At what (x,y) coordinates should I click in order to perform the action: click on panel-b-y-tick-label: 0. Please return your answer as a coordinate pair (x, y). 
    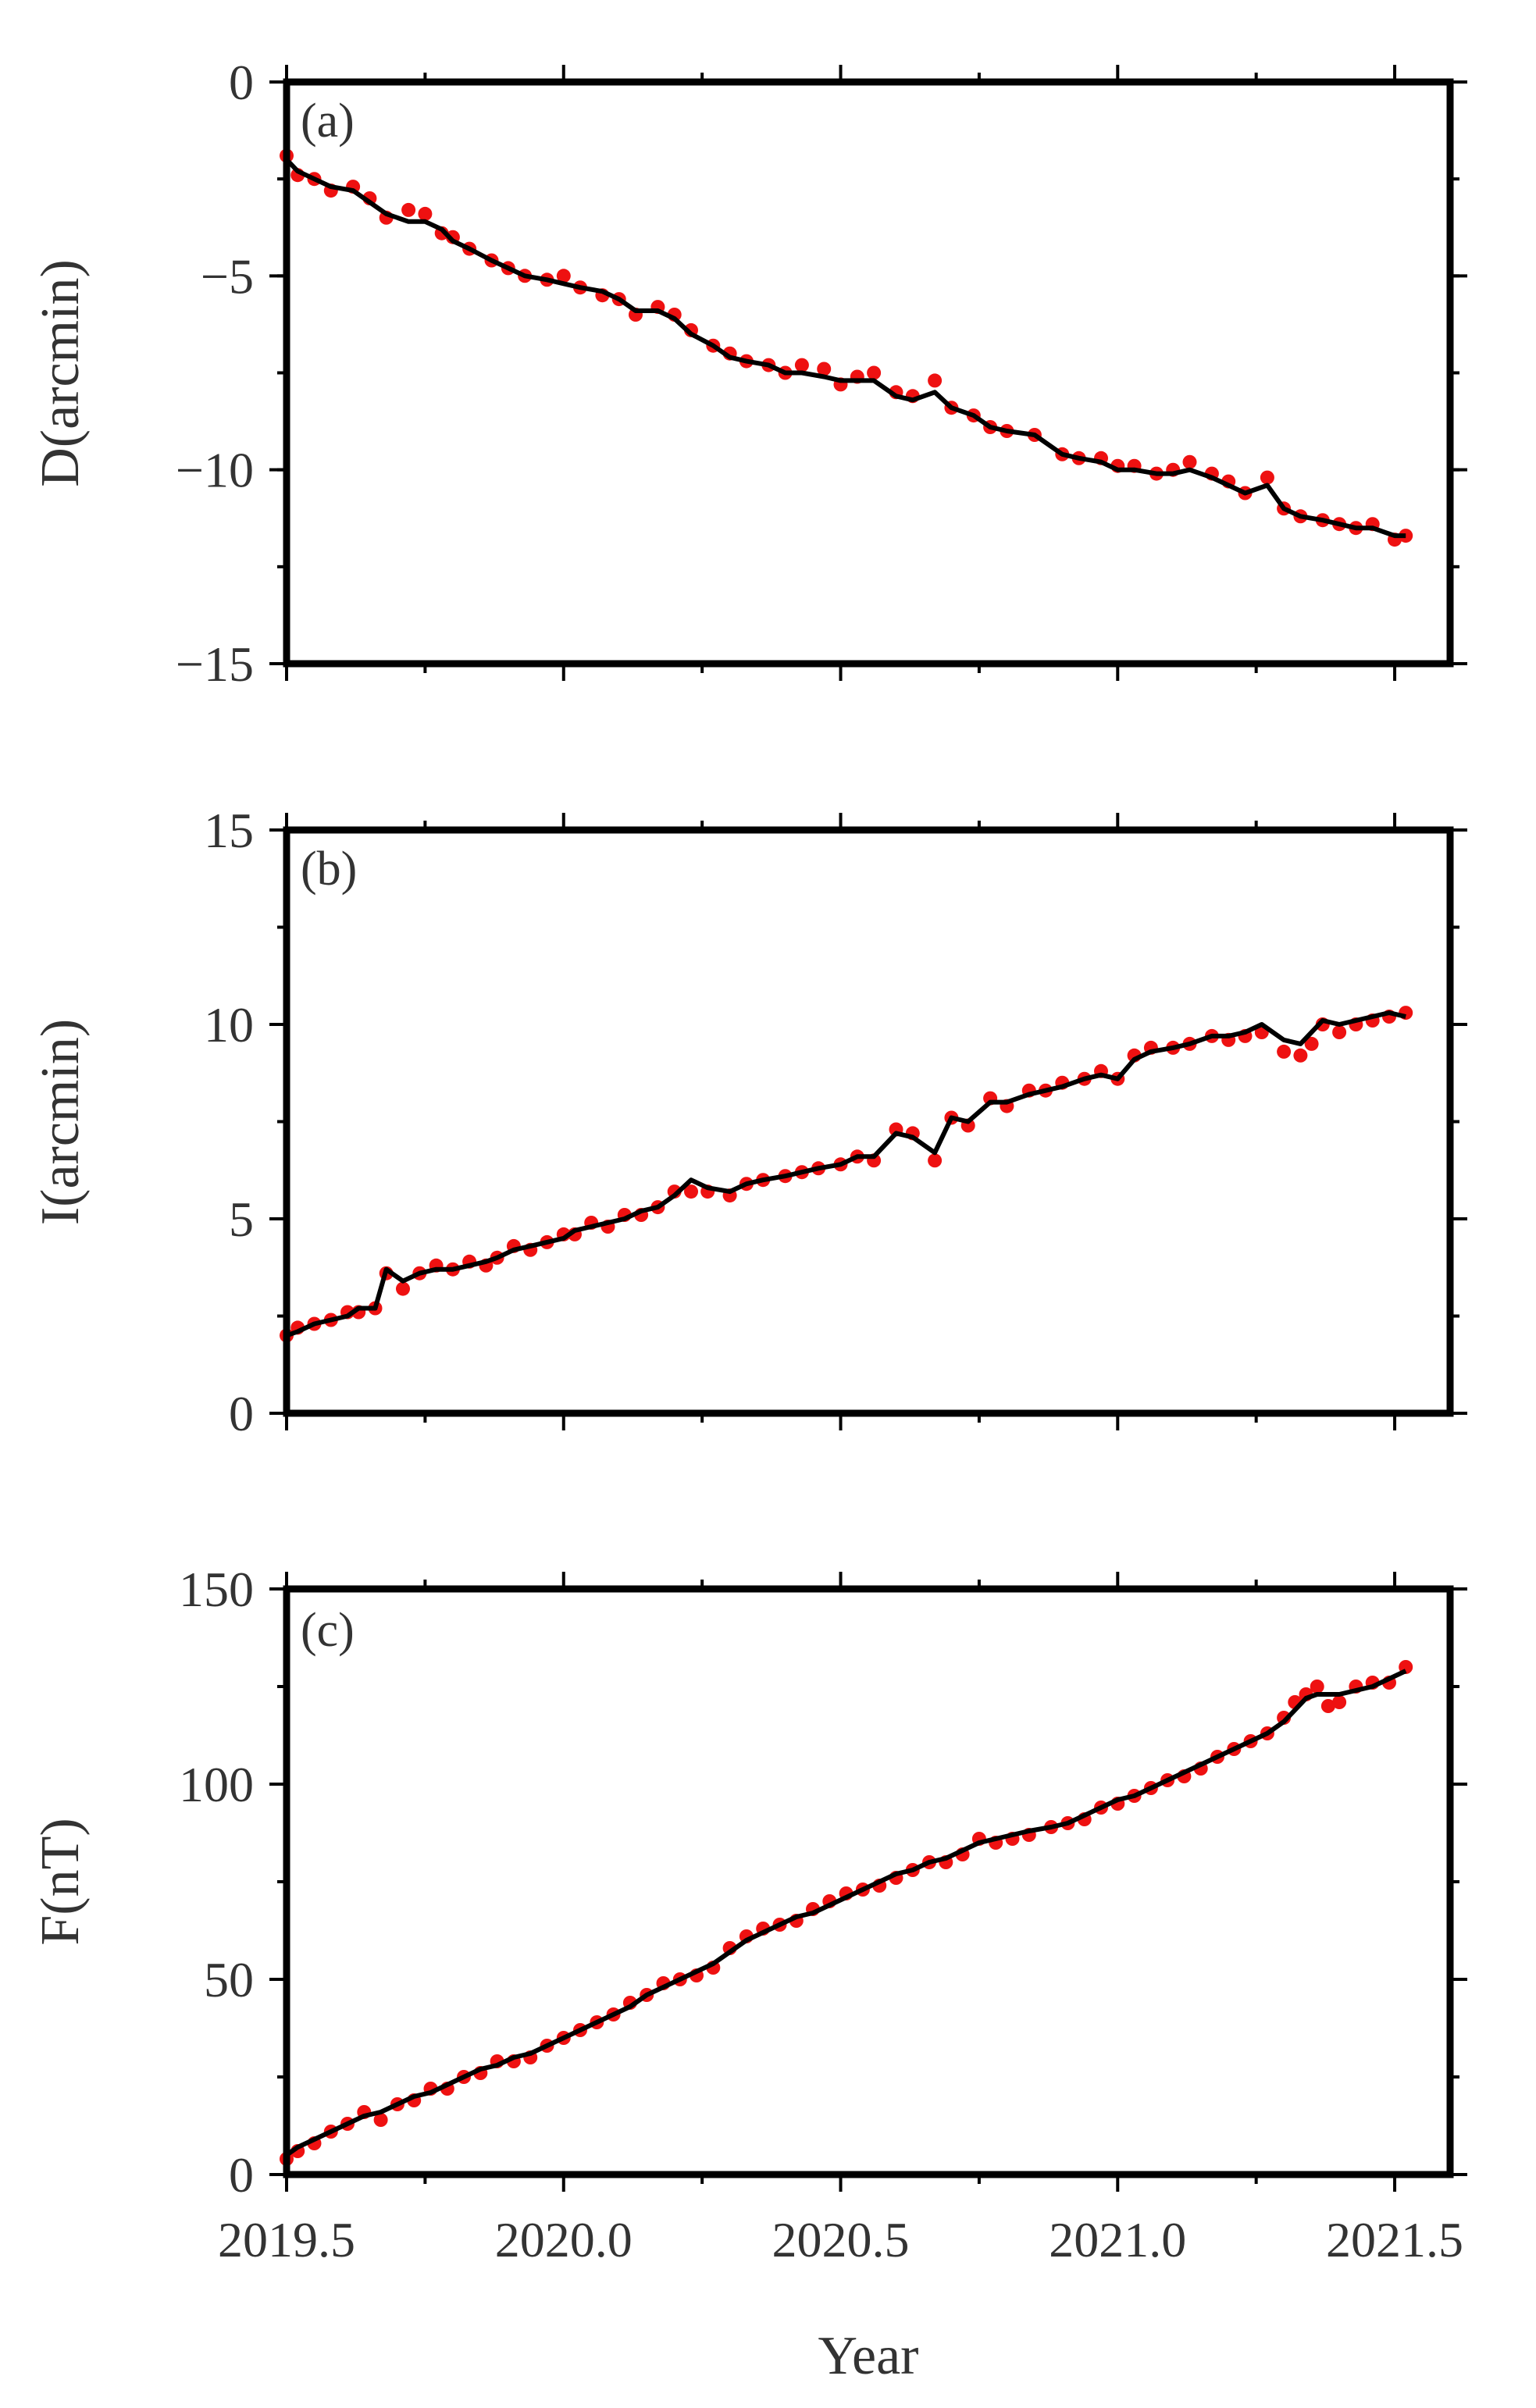
    Looking at the image, I should click on (241, 1413).